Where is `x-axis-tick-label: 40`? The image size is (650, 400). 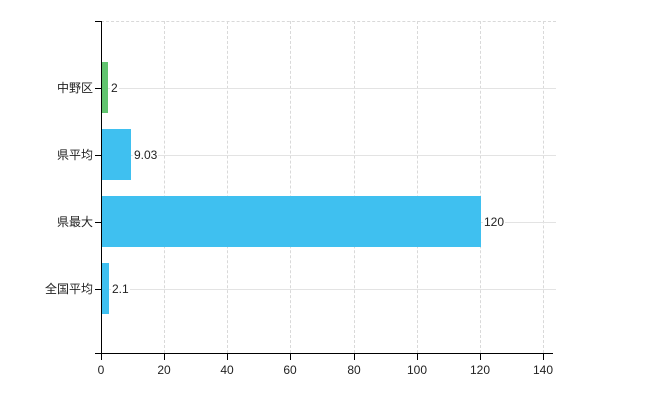
x-axis-tick-label: 40 is located at coordinates (227, 370).